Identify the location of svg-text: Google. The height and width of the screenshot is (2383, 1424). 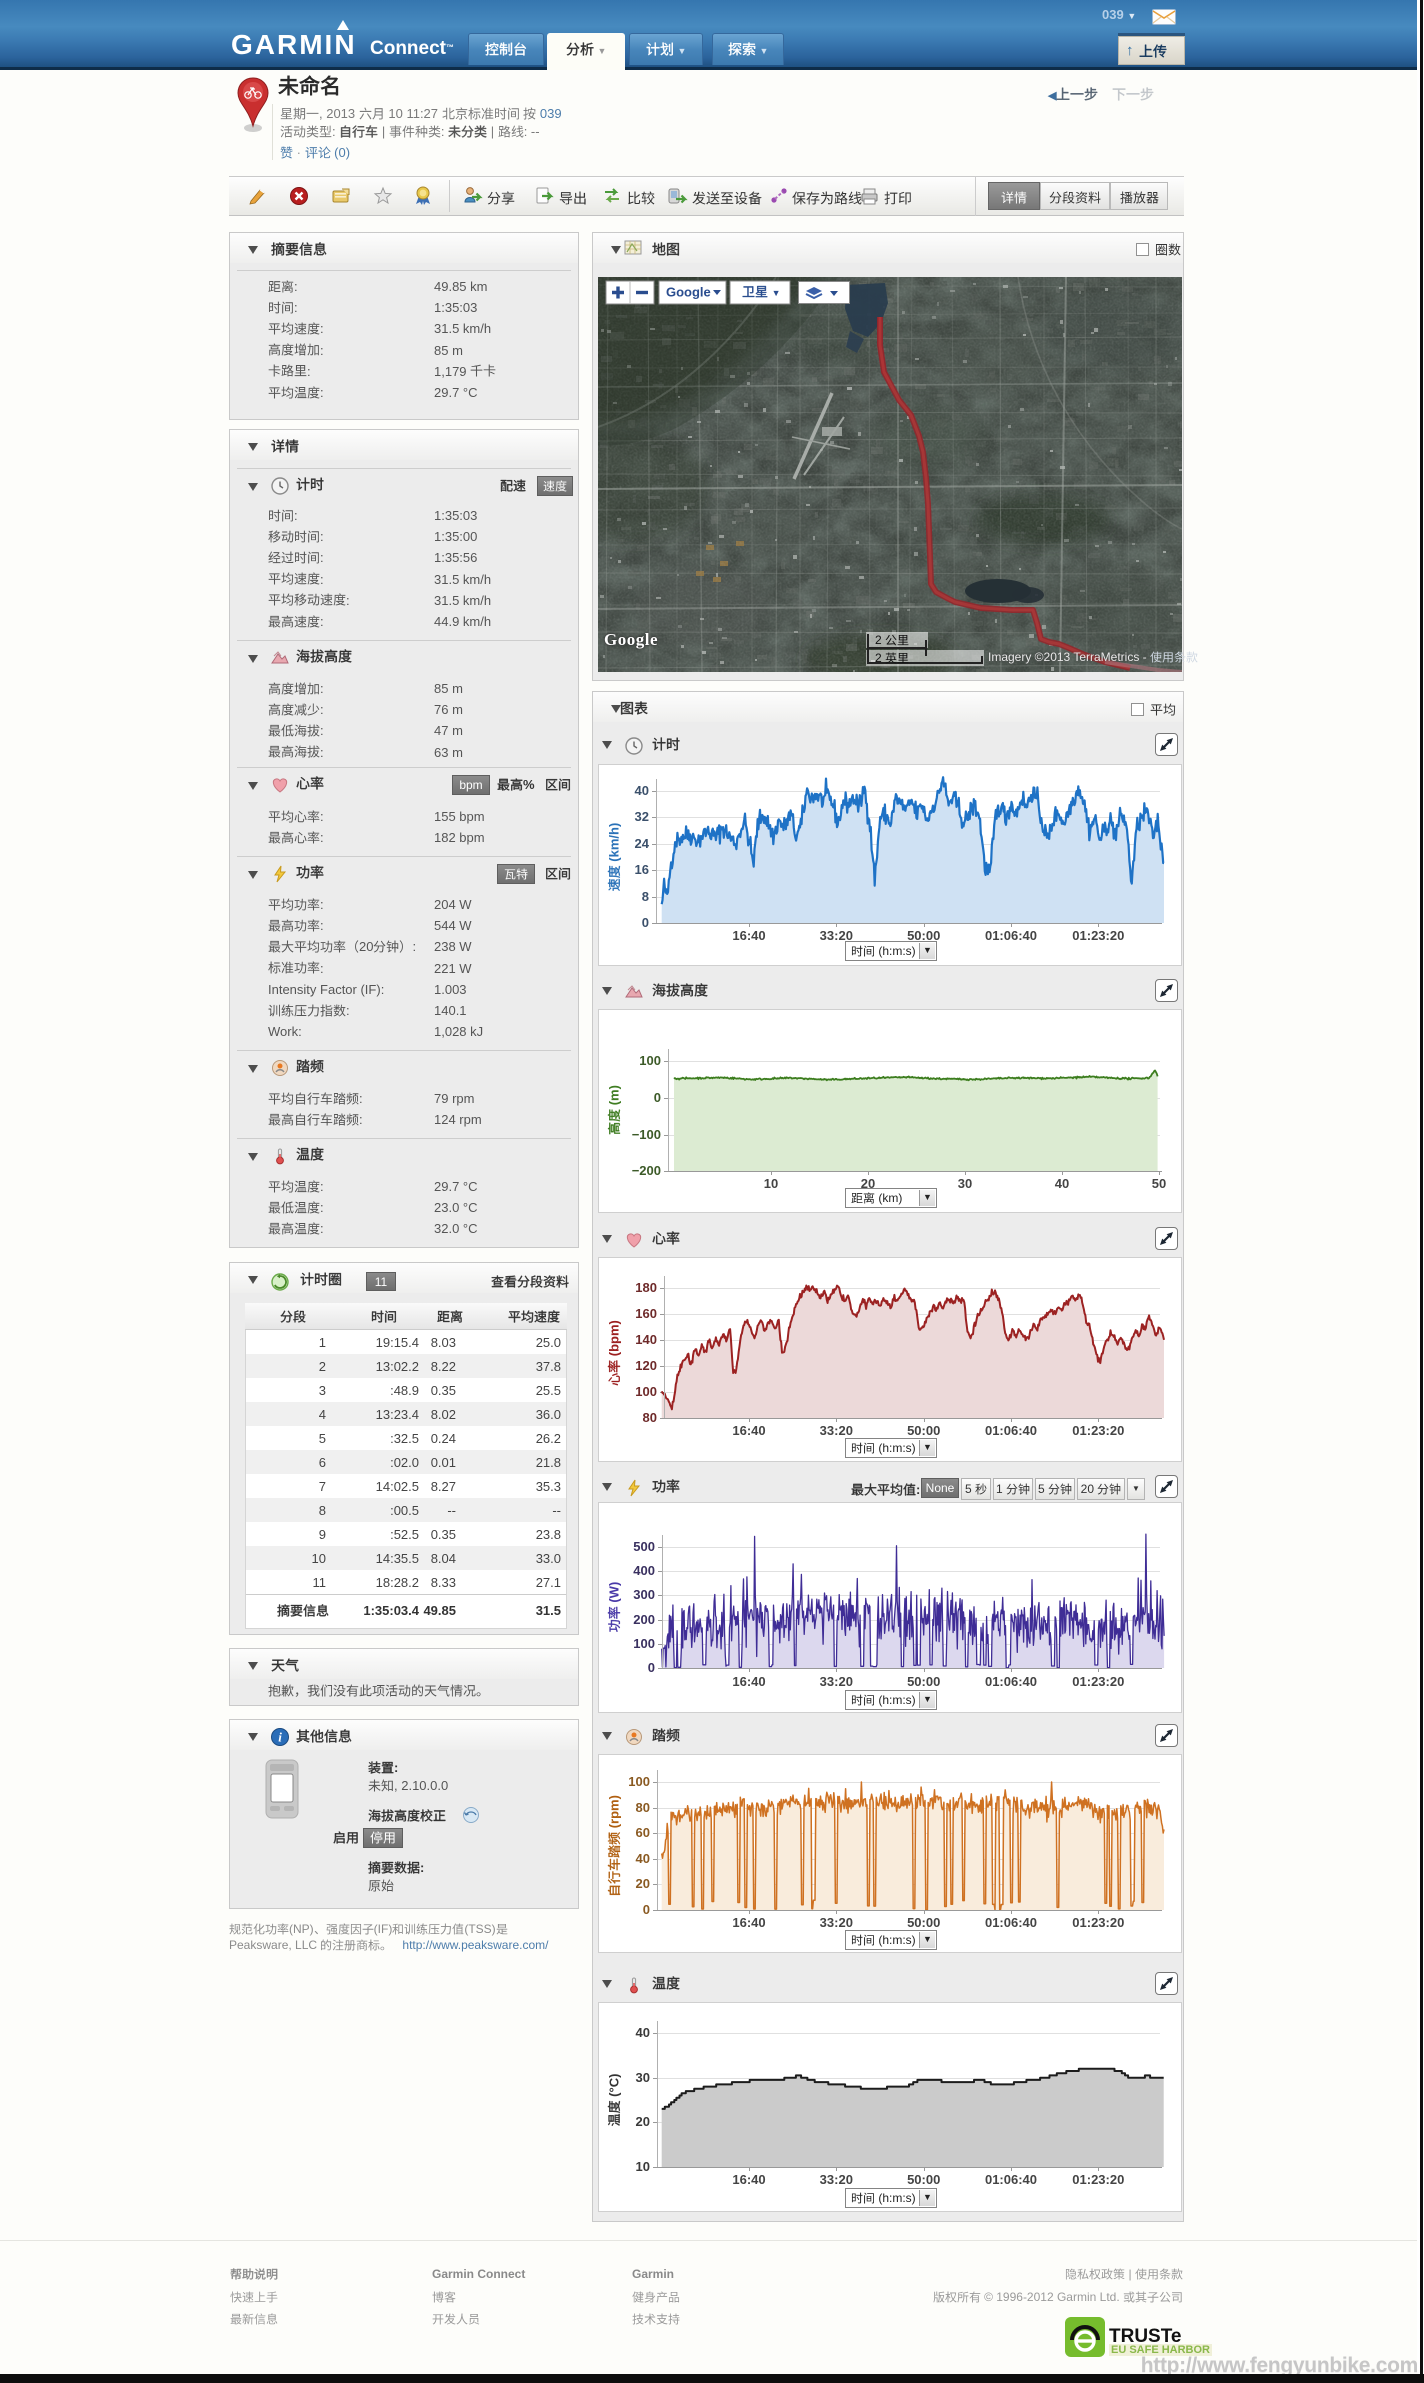
(688, 292).